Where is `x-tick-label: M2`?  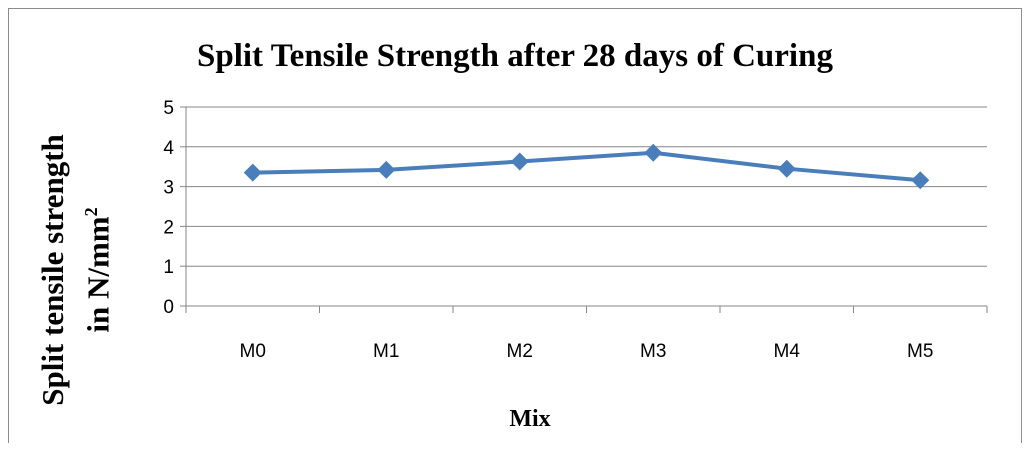 x-tick-label: M2 is located at coordinates (520, 351).